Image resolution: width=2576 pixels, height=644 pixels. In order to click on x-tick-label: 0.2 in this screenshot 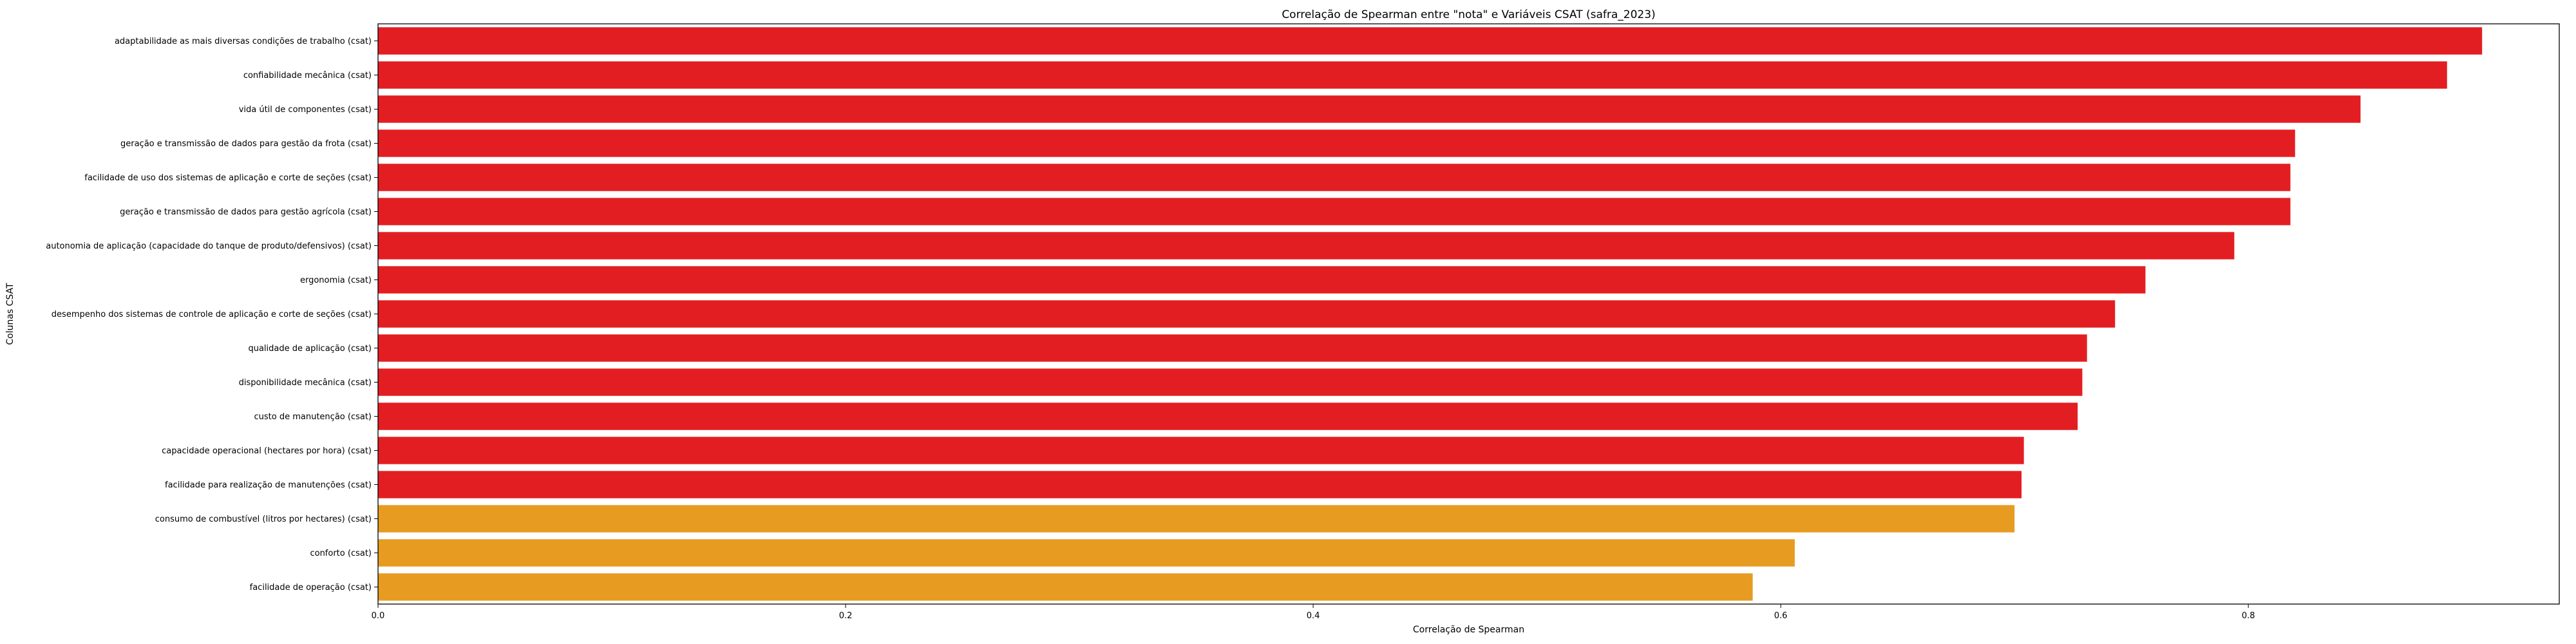, I will do `click(846, 616)`.